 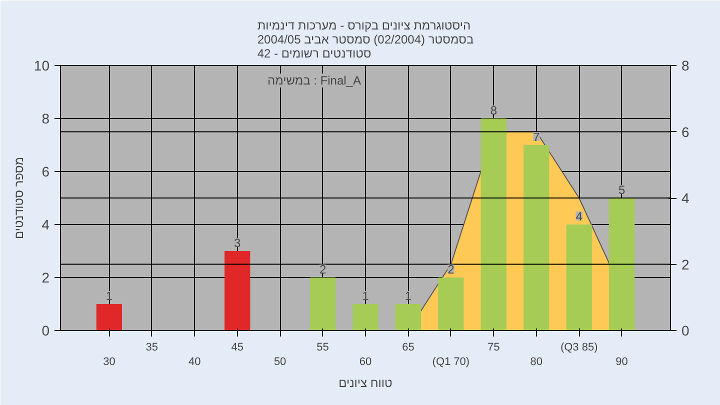 What do you see at coordinates (322, 348) in the screenshot?
I see `x-tick-label: 55` at bounding box center [322, 348].